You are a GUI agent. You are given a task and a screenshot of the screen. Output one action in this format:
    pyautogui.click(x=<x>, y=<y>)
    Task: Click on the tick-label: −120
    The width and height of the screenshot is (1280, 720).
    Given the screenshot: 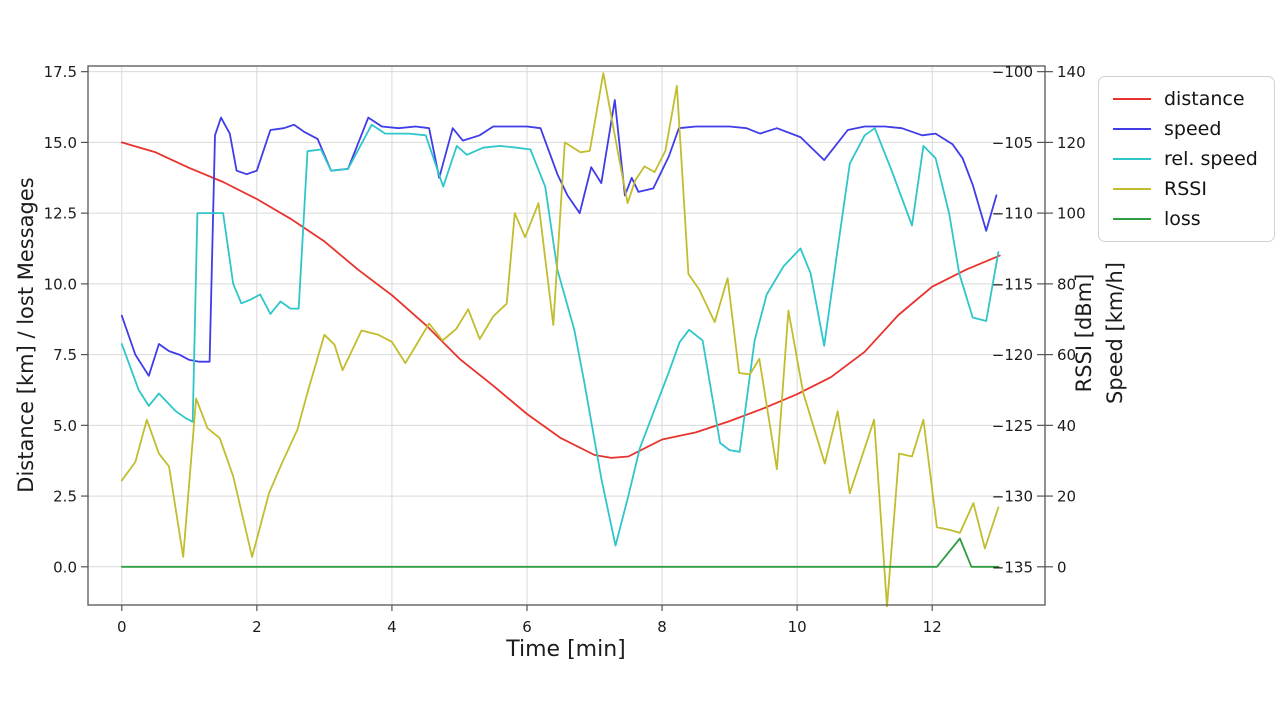 What is the action you would take?
    pyautogui.click(x=1012, y=355)
    